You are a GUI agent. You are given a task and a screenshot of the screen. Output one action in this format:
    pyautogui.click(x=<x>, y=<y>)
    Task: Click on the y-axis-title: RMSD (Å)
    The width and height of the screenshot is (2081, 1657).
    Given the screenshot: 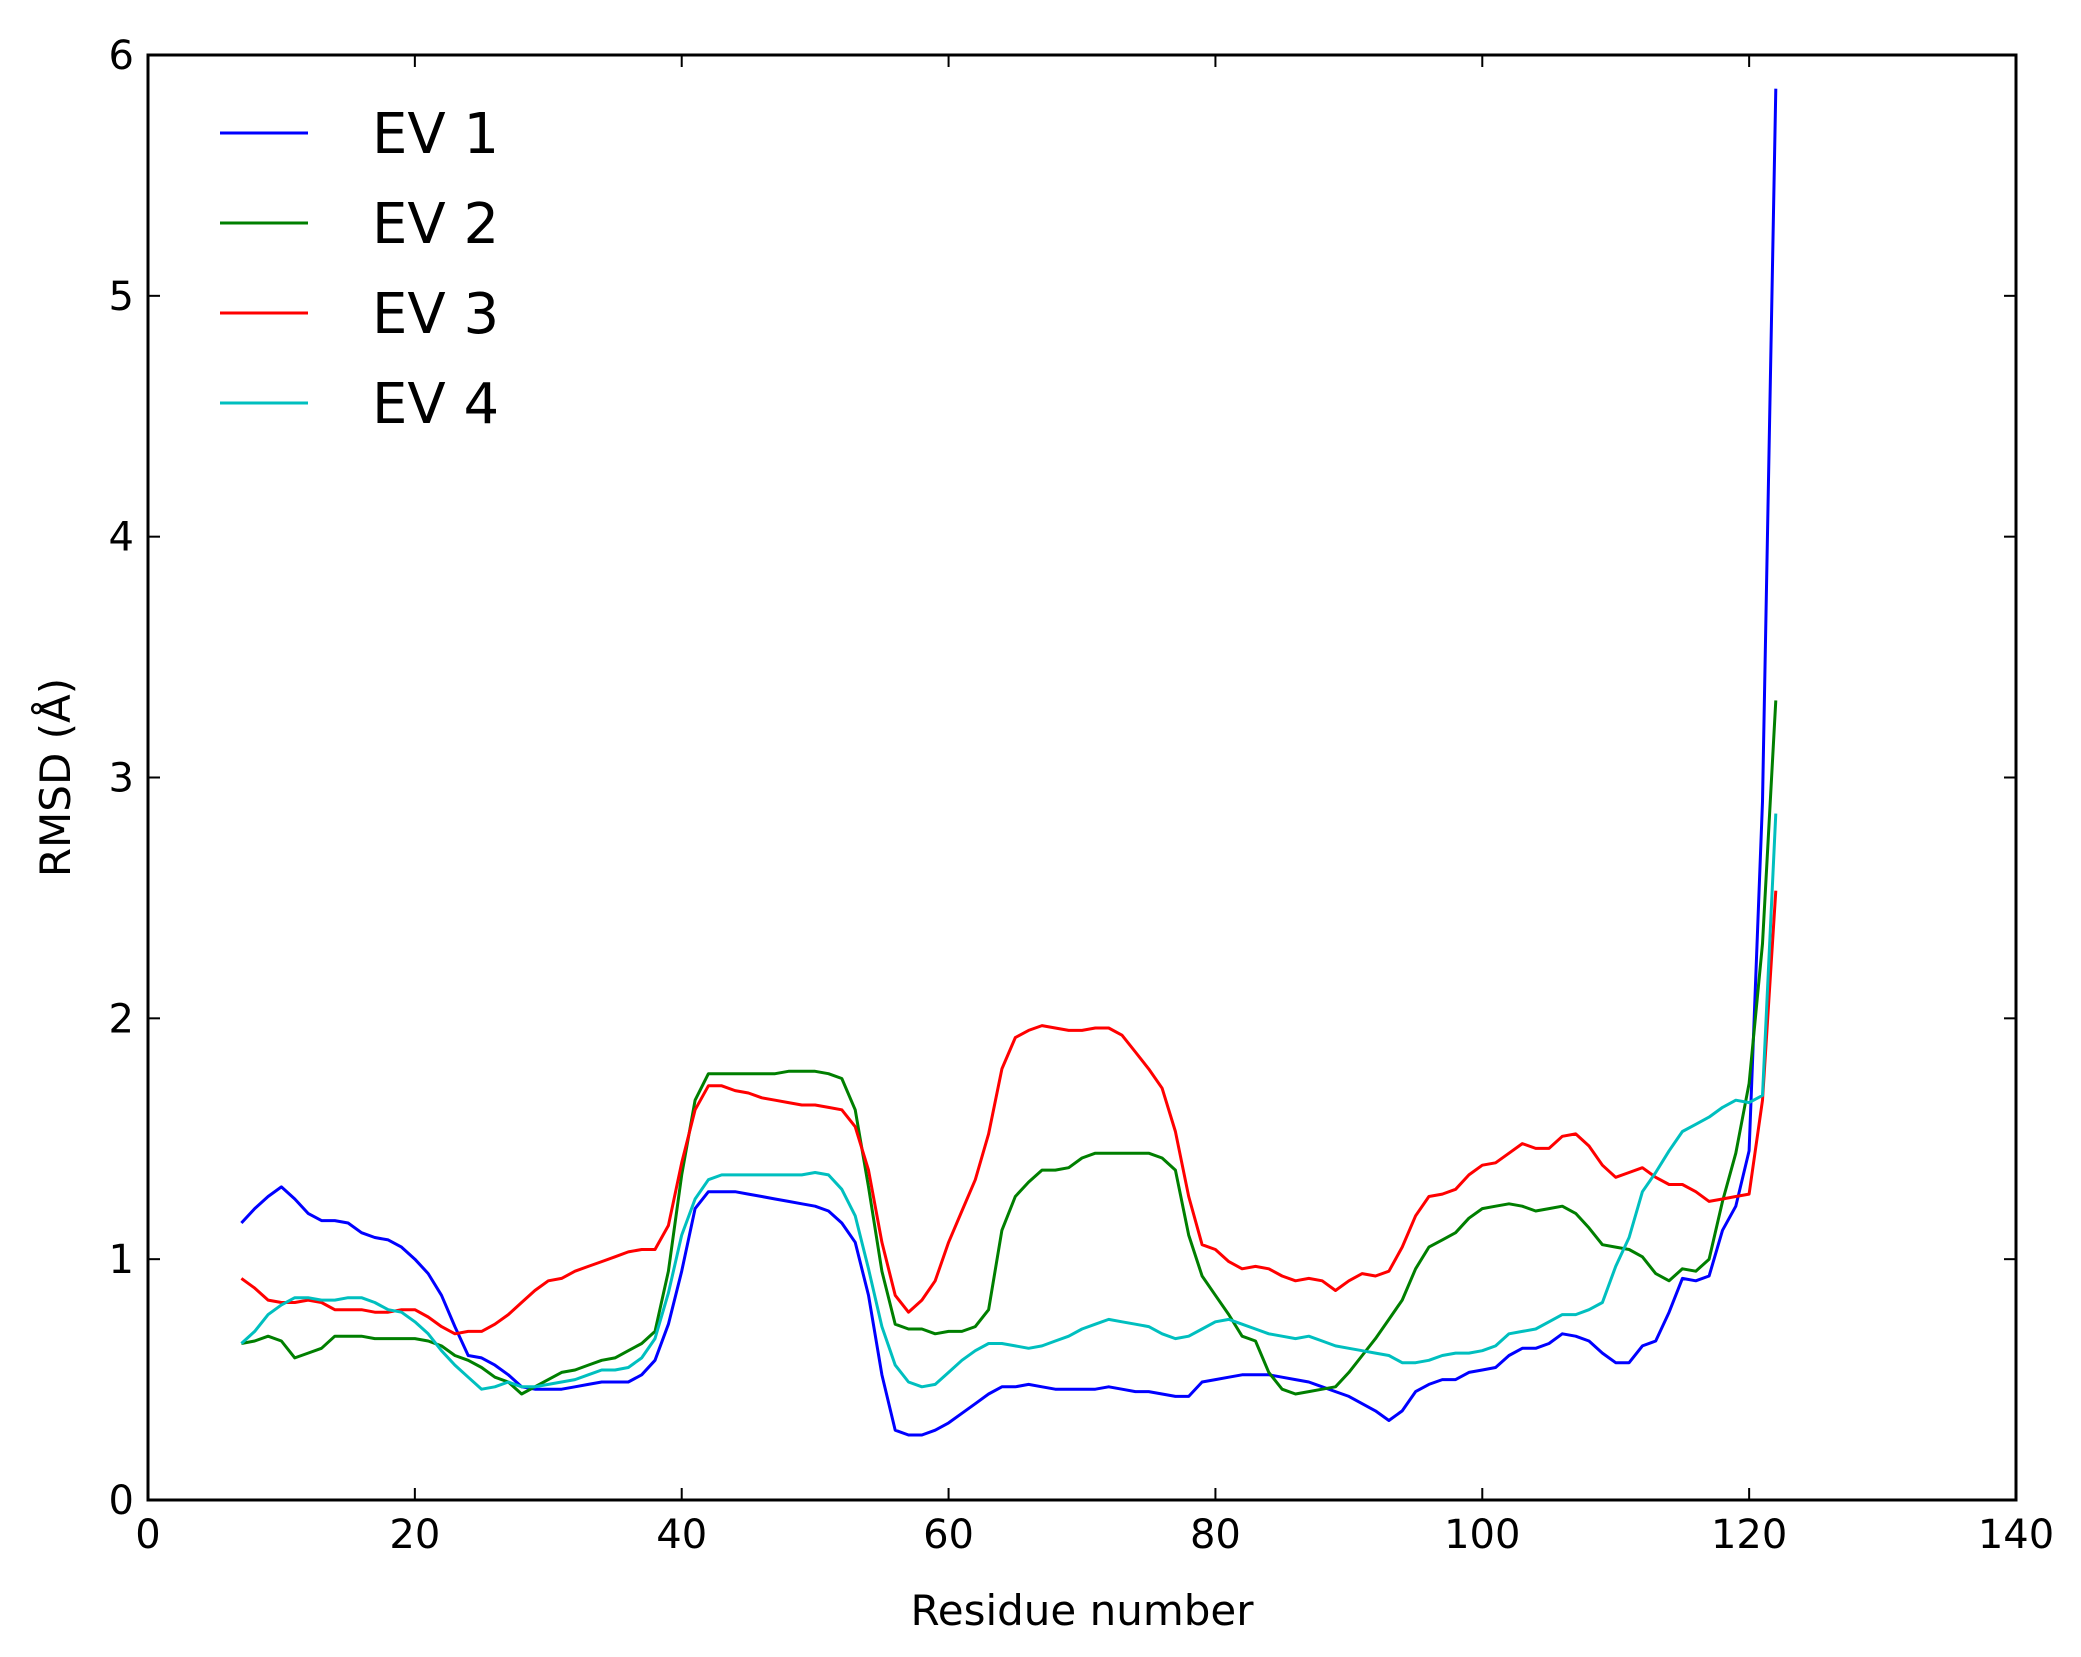 What is the action you would take?
    pyautogui.click(x=55, y=777)
    